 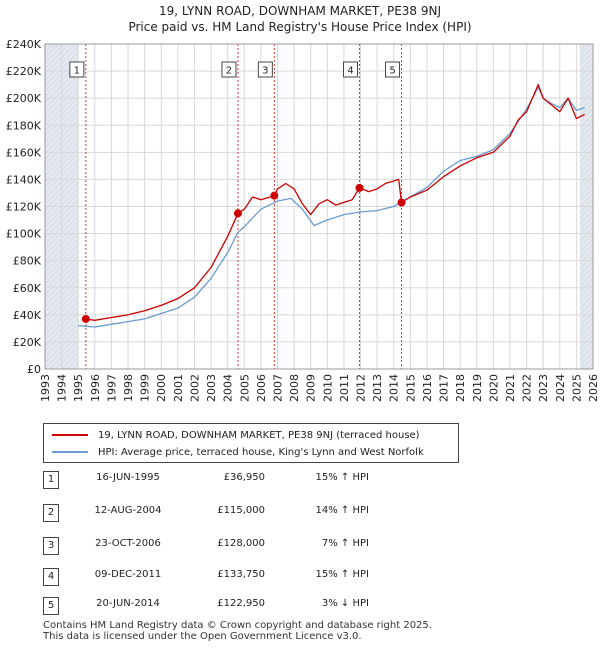 I want to click on x-tick-label: 2009, so click(x=311, y=388).